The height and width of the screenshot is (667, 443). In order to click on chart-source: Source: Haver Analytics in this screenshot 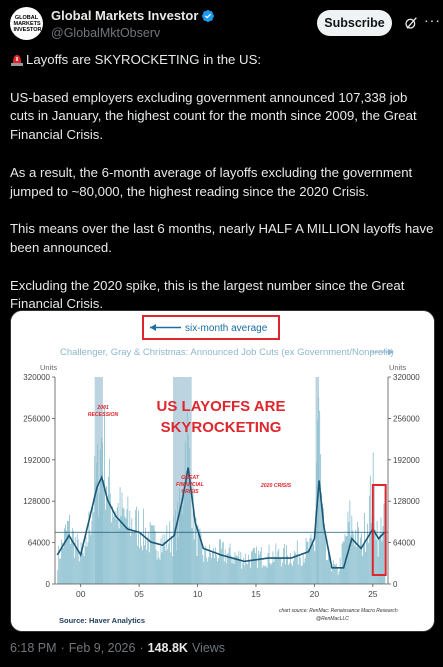, I will do `click(102, 620)`.